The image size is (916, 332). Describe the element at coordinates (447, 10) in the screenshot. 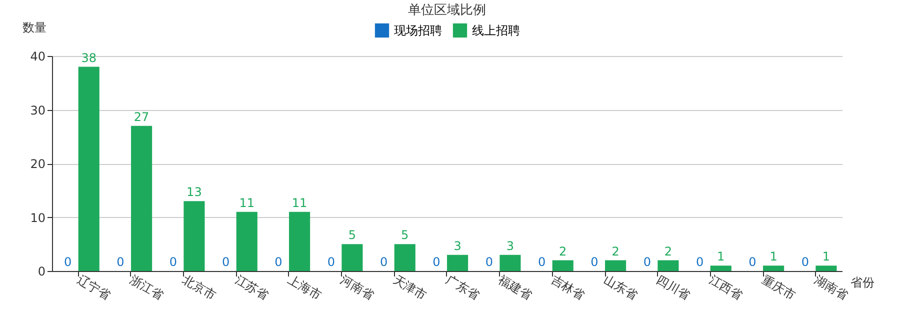

I see `chart-title: 单位区域比例` at that location.